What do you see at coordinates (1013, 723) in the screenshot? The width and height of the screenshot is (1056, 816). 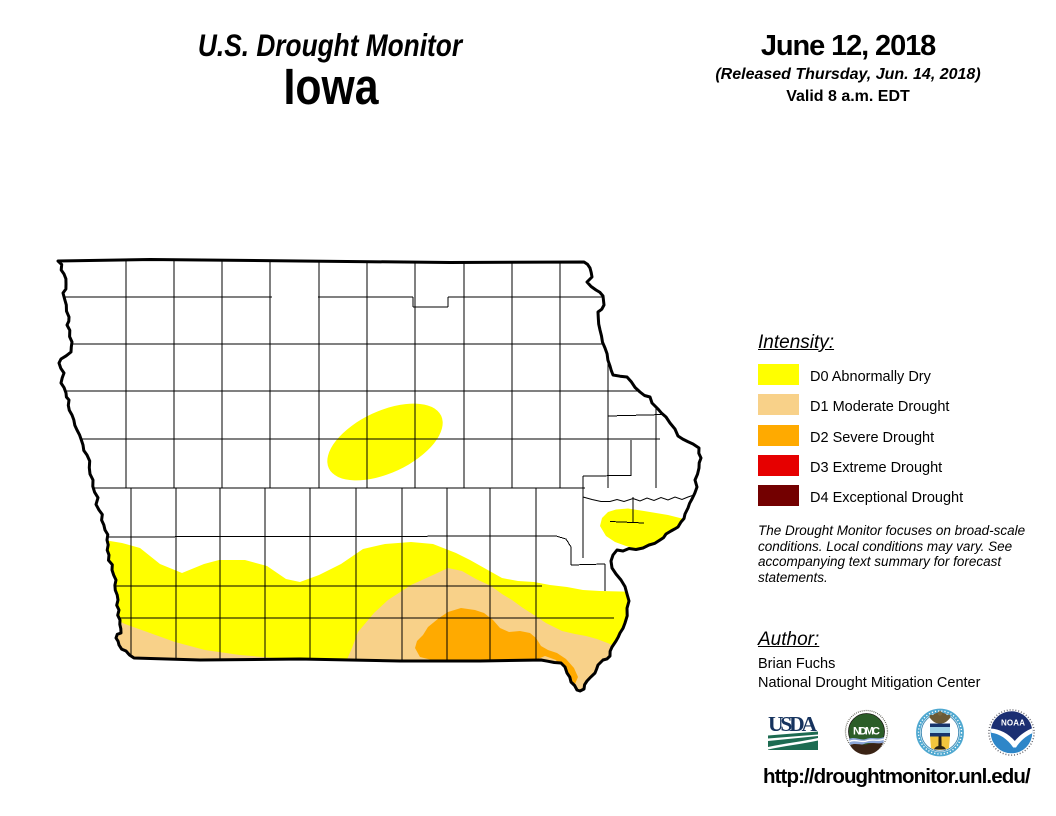 I see `svg-text: NOAA` at bounding box center [1013, 723].